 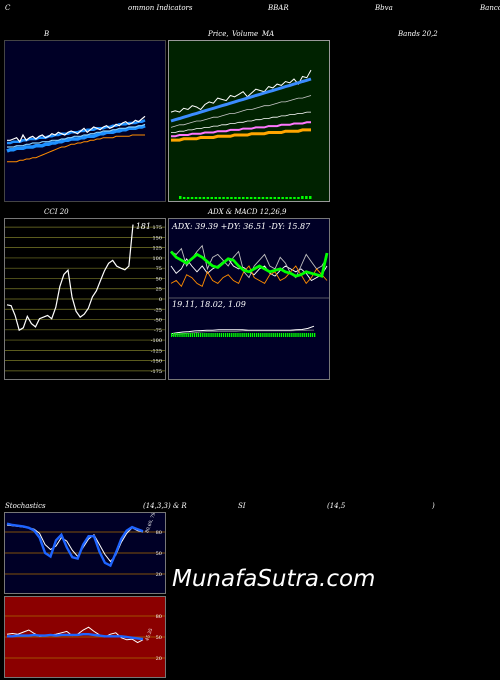 I want to click on price-ma-panel, so click(x=249, y=121).